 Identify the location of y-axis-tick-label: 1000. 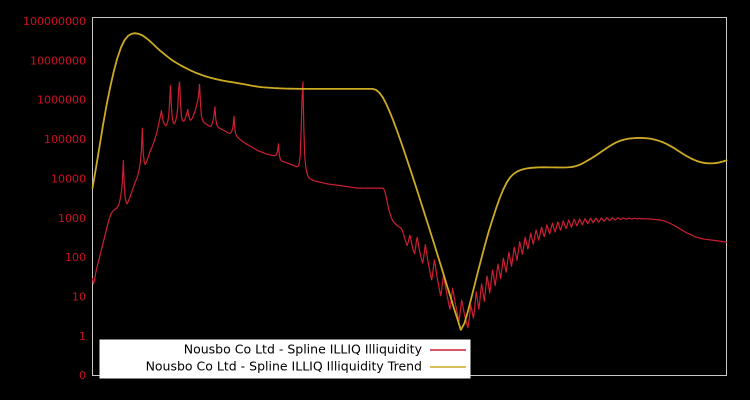
(72, 218).